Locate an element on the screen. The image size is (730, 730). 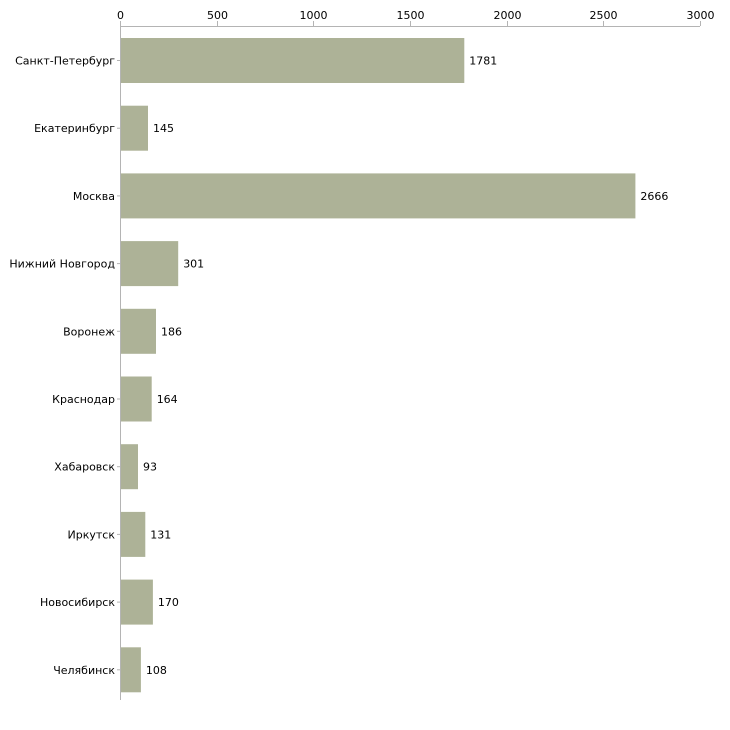
category-label: Москва is located at coordinates (94, 196).